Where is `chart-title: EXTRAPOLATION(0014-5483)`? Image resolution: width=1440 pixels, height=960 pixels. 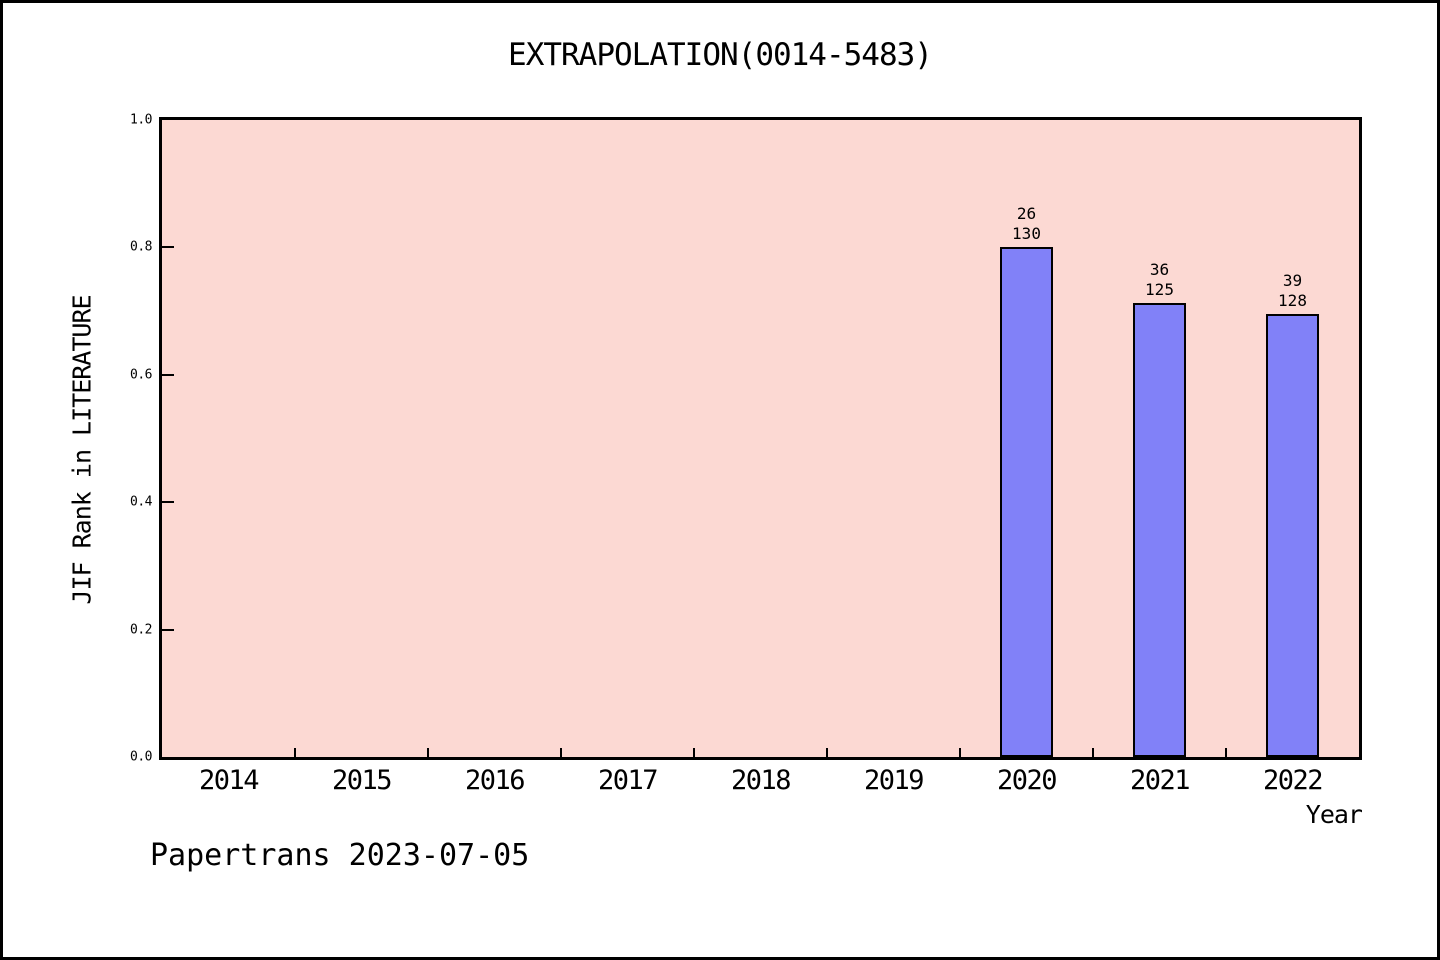
chart-title: EXTRAPOLATION(0014-5483) is located at coordinates (720, 55).